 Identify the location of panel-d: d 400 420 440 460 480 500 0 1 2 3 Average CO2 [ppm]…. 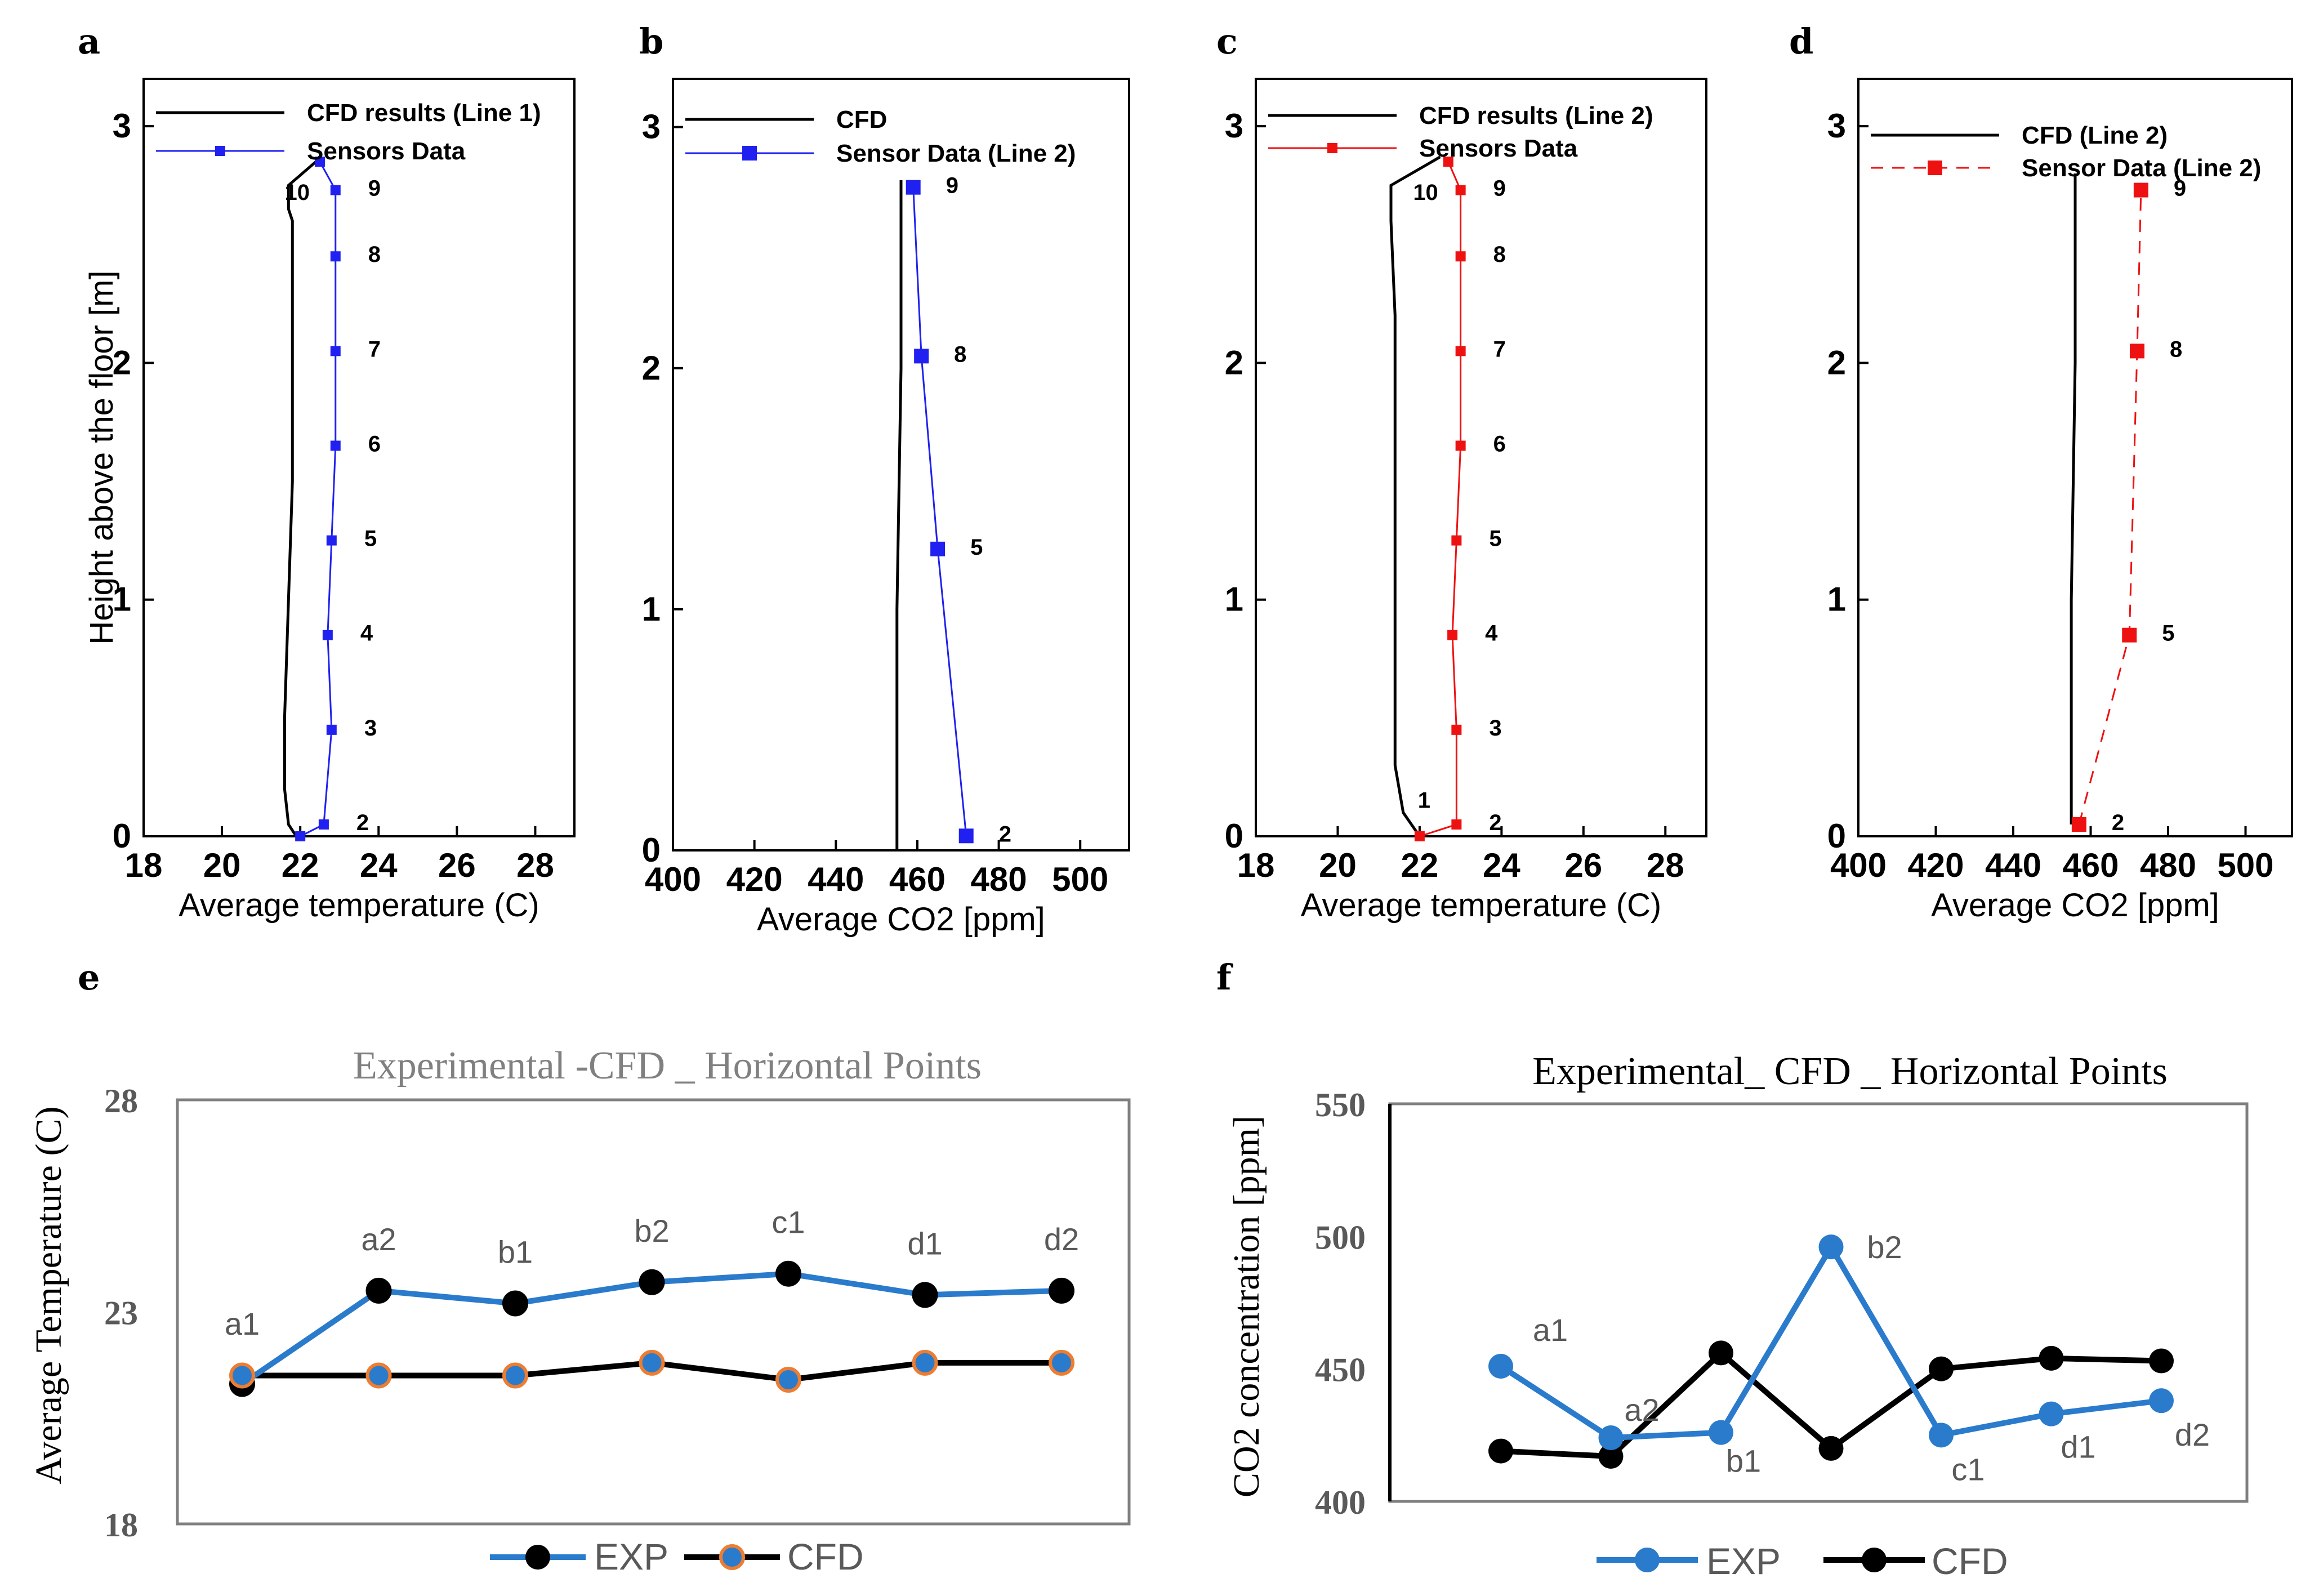
(2041, 473).